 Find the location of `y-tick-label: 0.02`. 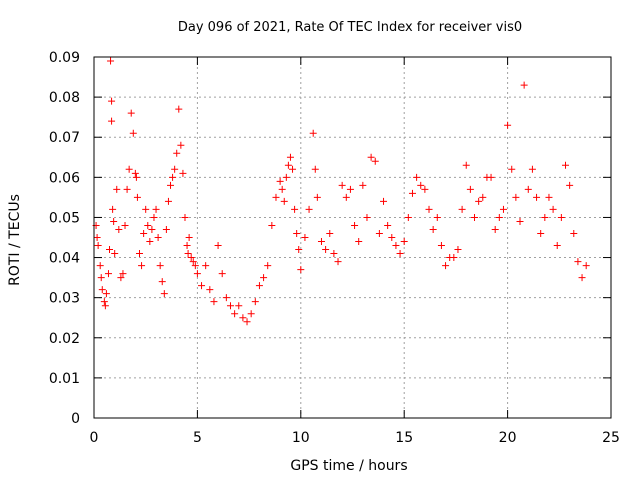

y-tick-label: 0.02 is located at coordinates (64, 339).